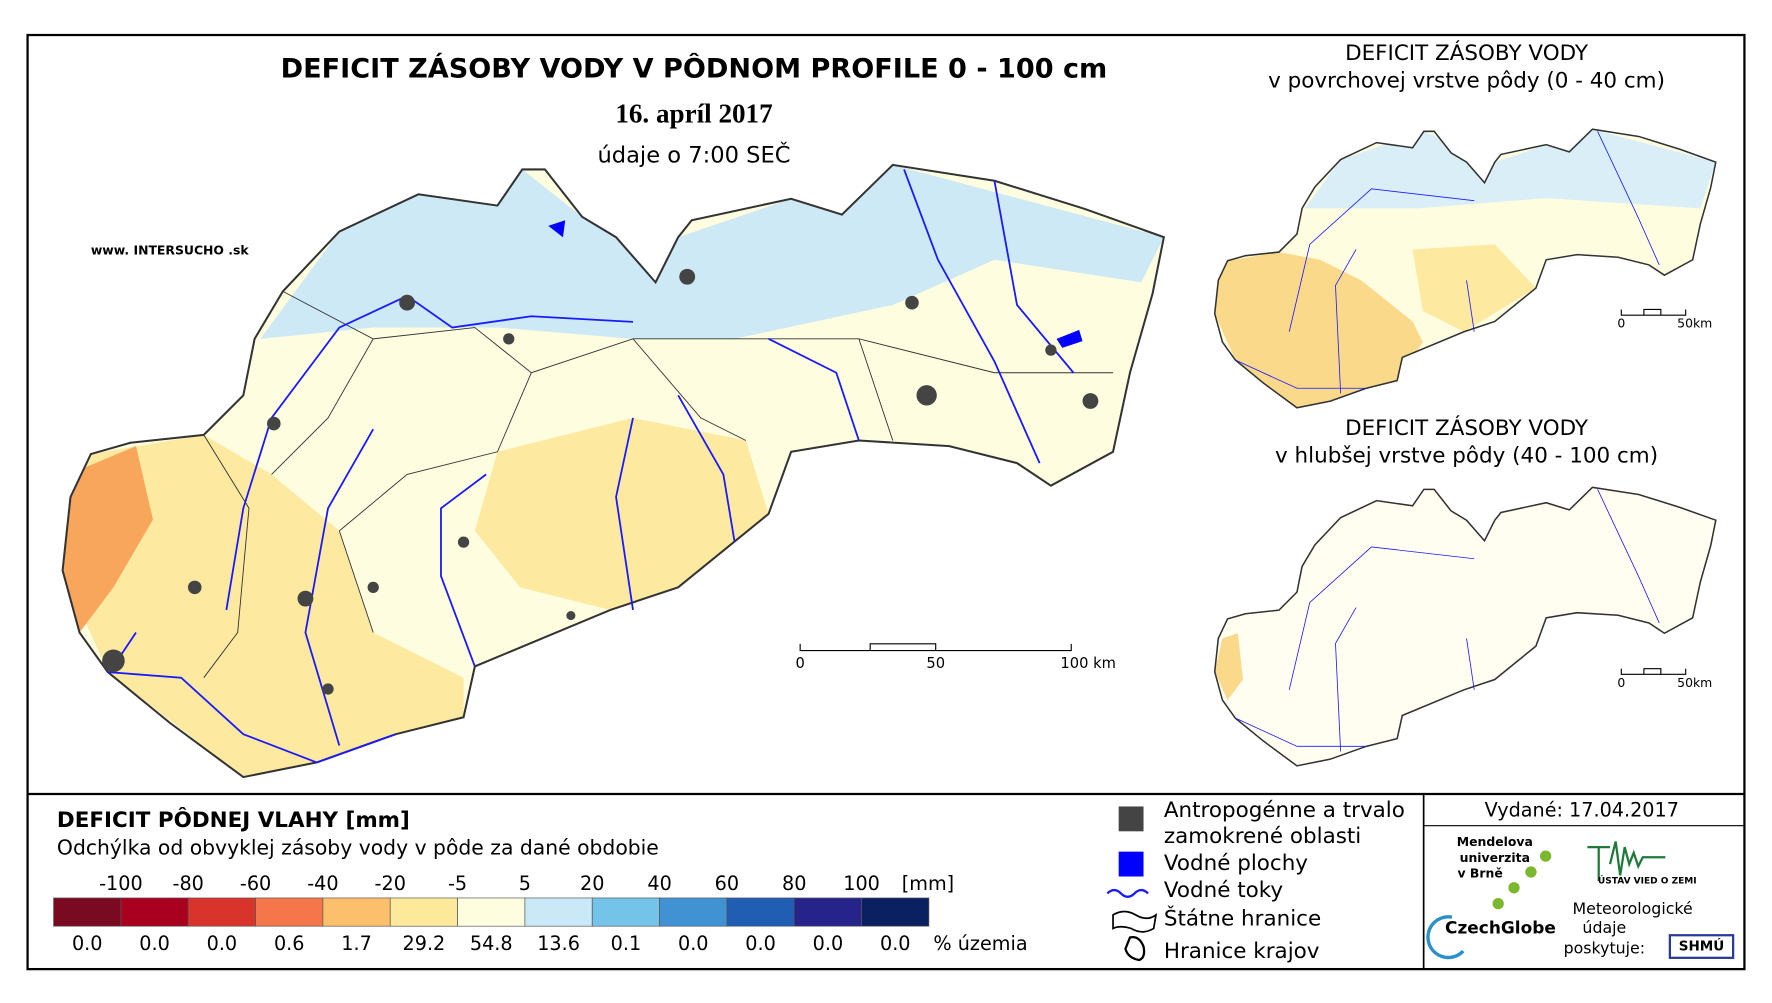 Image resolution: width=1772 pixels, height=1003 pixels. Describe the element at coordinates (1647, 881) in the screenshot. I see `logo-text: ÚSTAV VIED O ZEMI` at that location.